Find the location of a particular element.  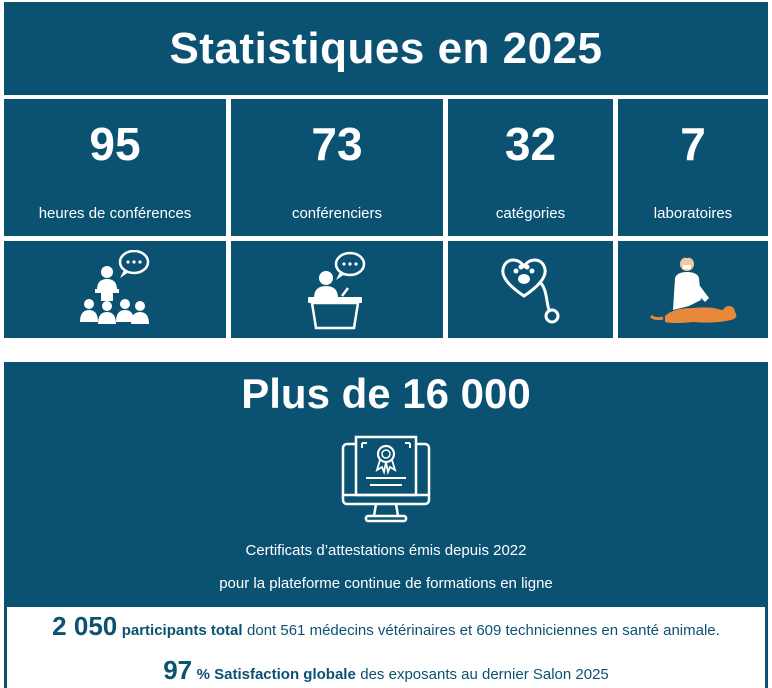

icon-cell-hours is located at coordinates (115, 289).